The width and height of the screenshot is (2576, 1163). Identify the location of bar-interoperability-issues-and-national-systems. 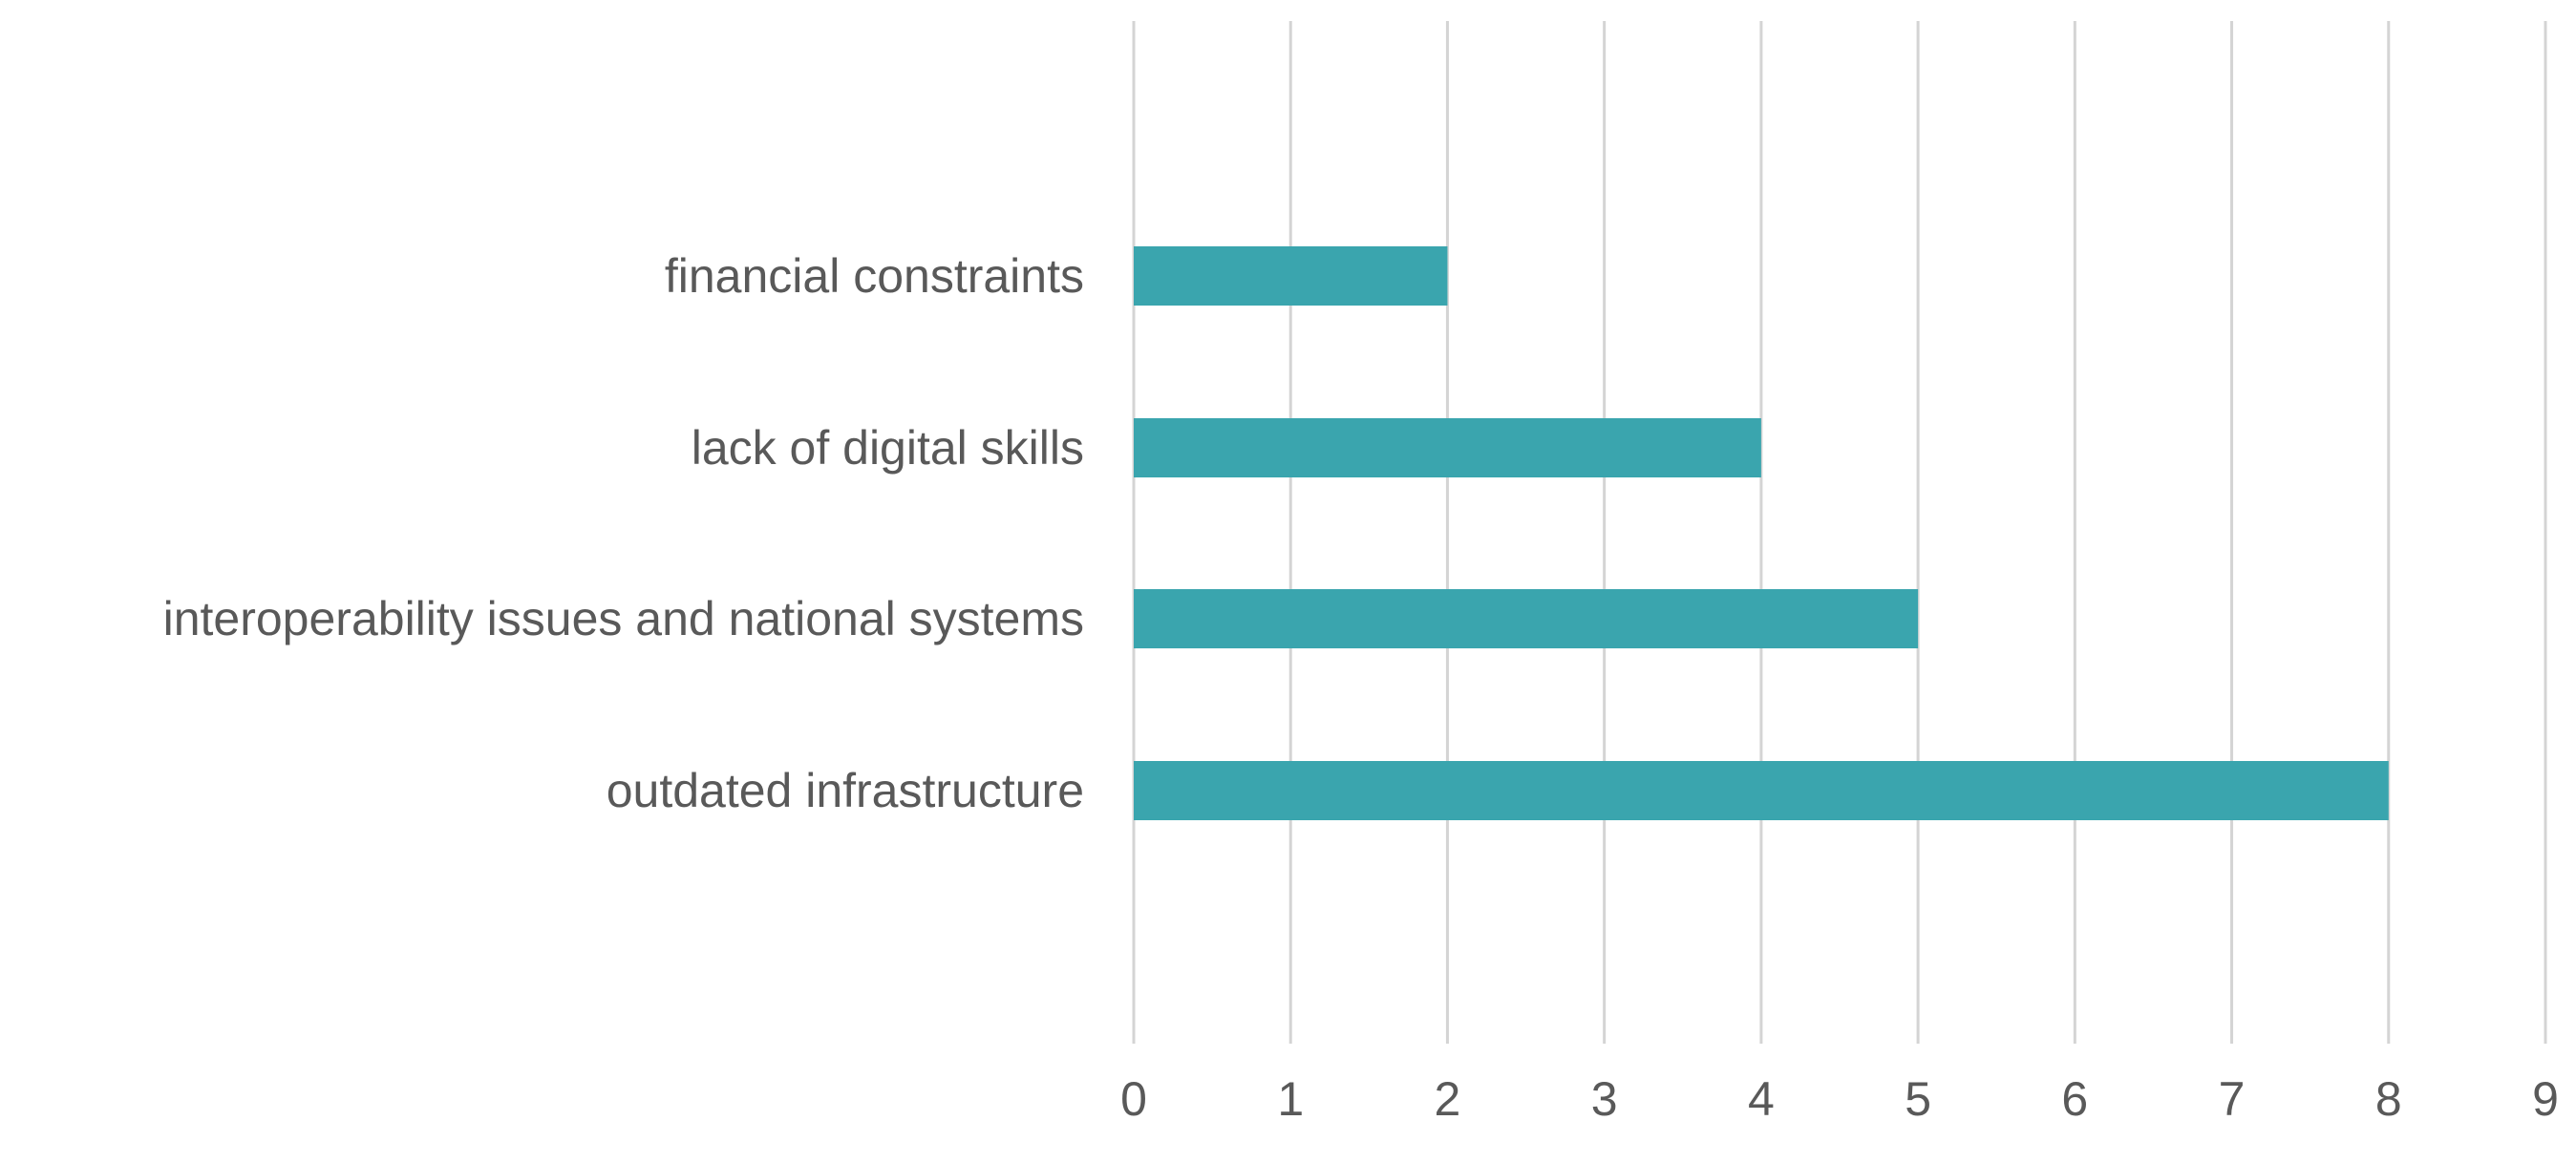
(1526, 618).